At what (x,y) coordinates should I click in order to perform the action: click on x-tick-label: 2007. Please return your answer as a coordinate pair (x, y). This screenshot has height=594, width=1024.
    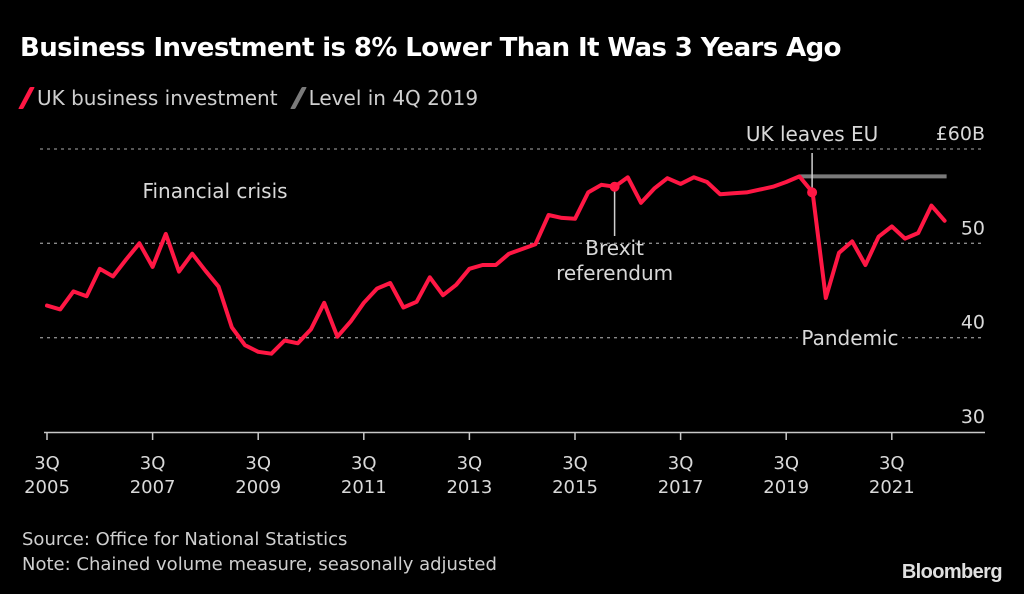
    Looking at the image, I should click on (153, 487).